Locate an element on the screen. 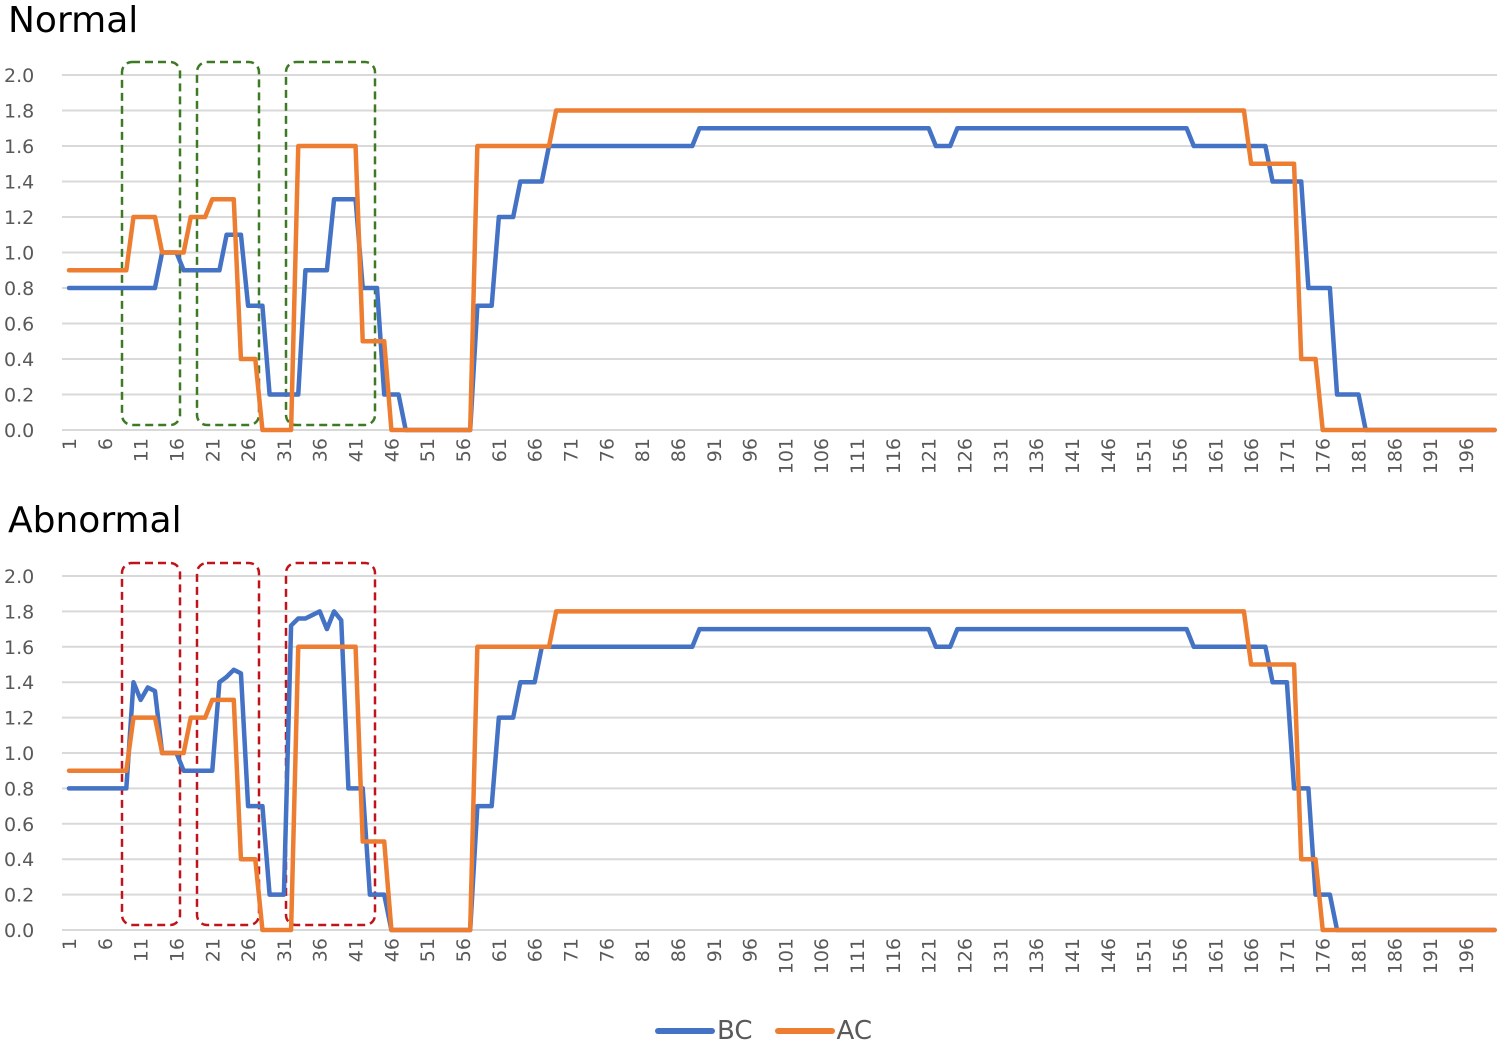  x-tick-label: 1 is located at coordinates (70, 444).